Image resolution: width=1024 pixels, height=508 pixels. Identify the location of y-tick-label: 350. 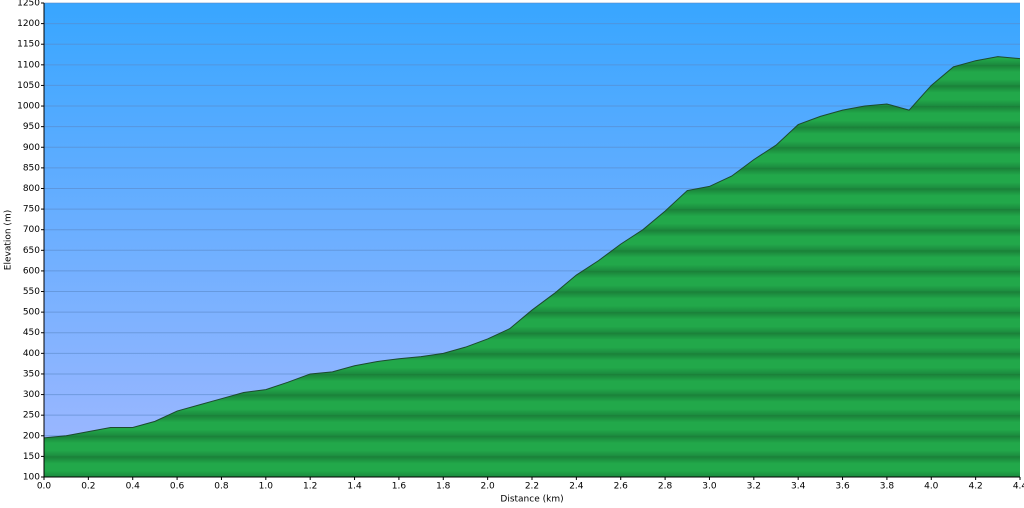
(31, 374).